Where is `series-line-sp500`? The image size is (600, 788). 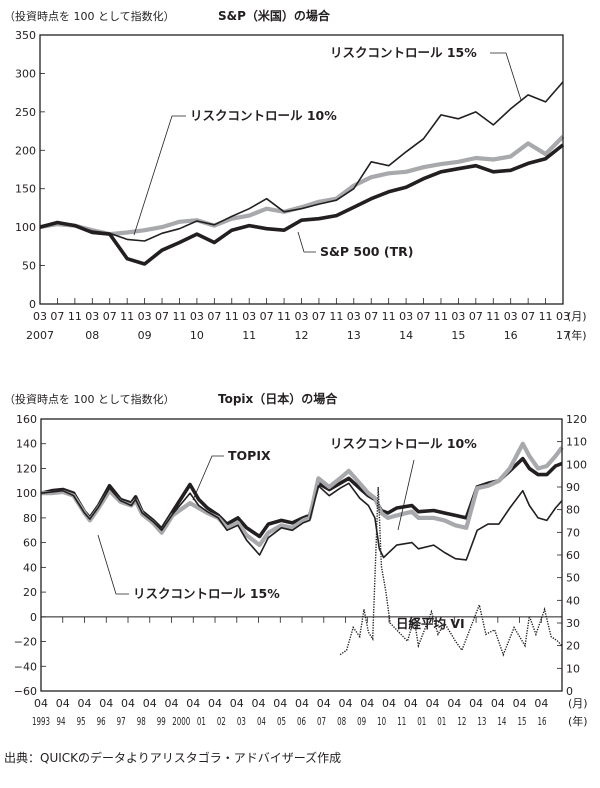
series-line-sp500 is located at coordinates (302, 204).